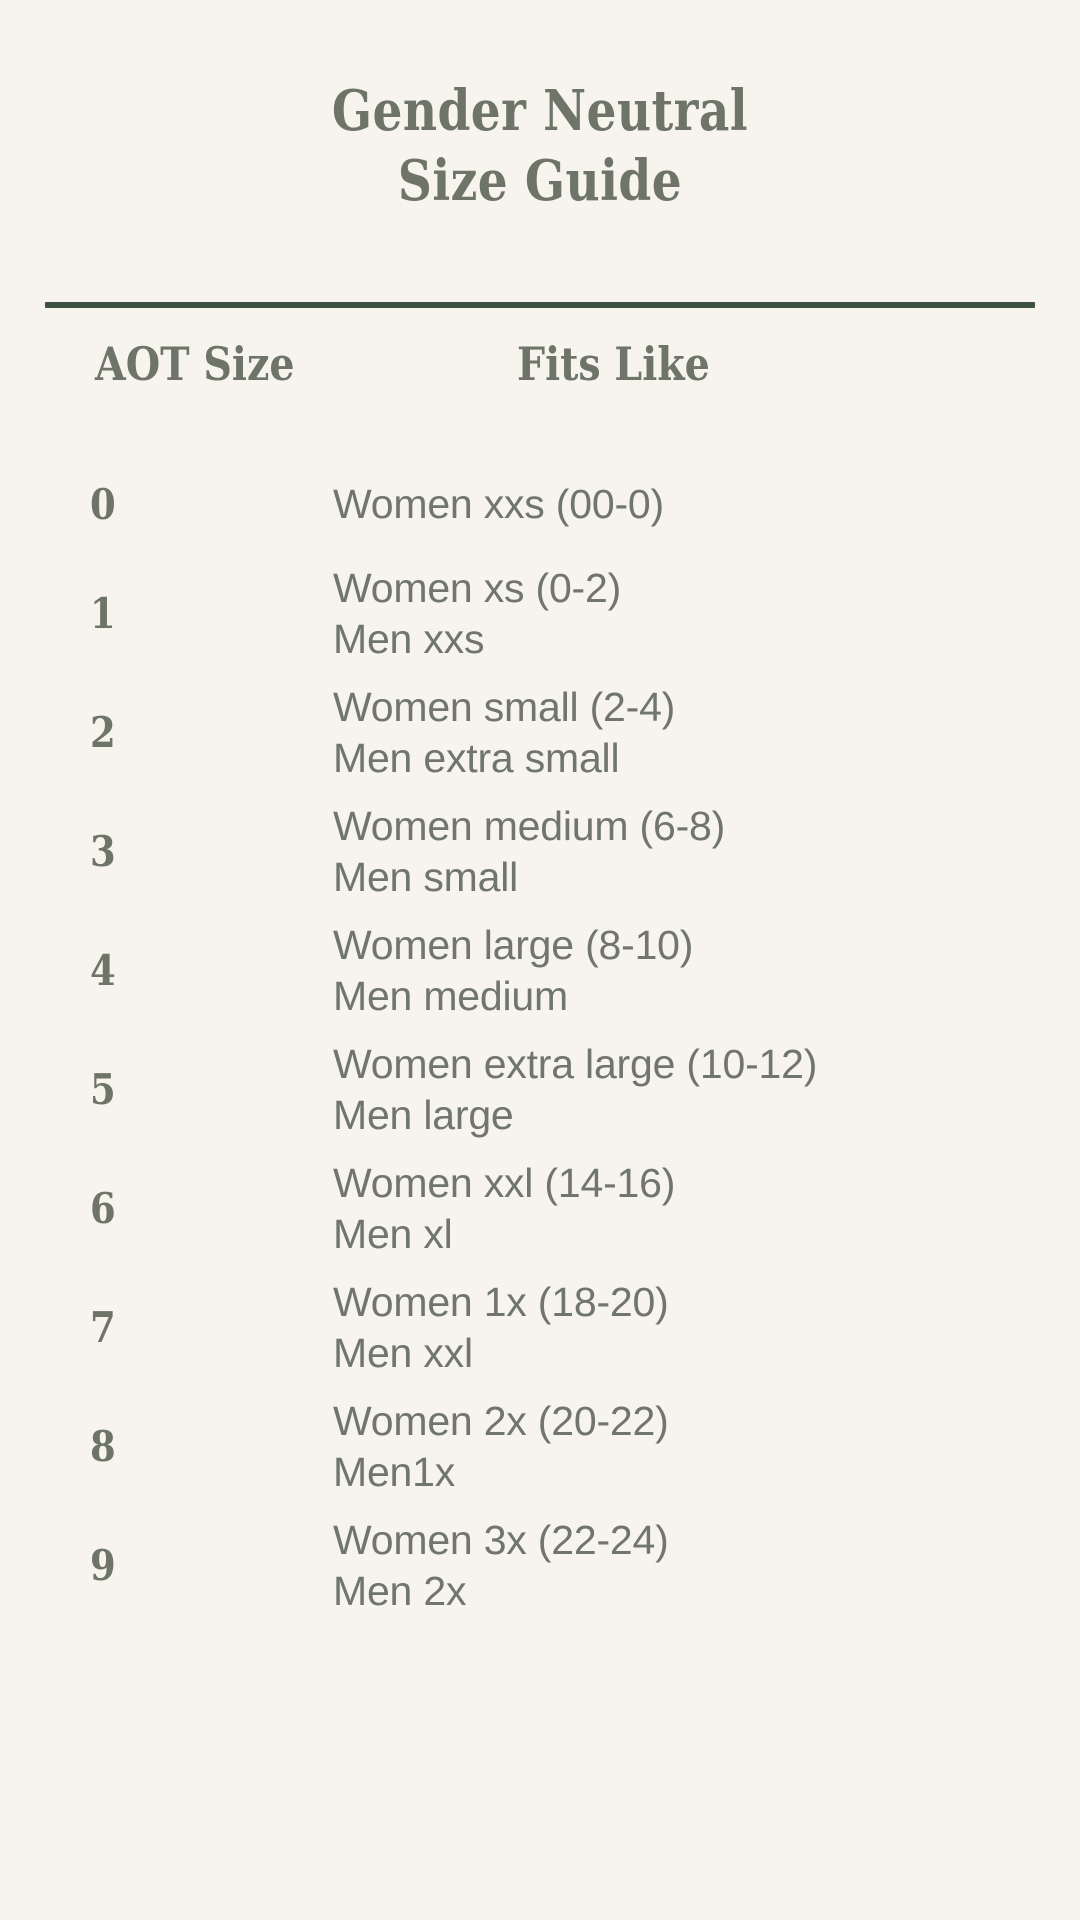  Describe the element at coordinates (513, 944) in the screenshot. I see `fits-like-primary: Women large (8-10)` at that location.